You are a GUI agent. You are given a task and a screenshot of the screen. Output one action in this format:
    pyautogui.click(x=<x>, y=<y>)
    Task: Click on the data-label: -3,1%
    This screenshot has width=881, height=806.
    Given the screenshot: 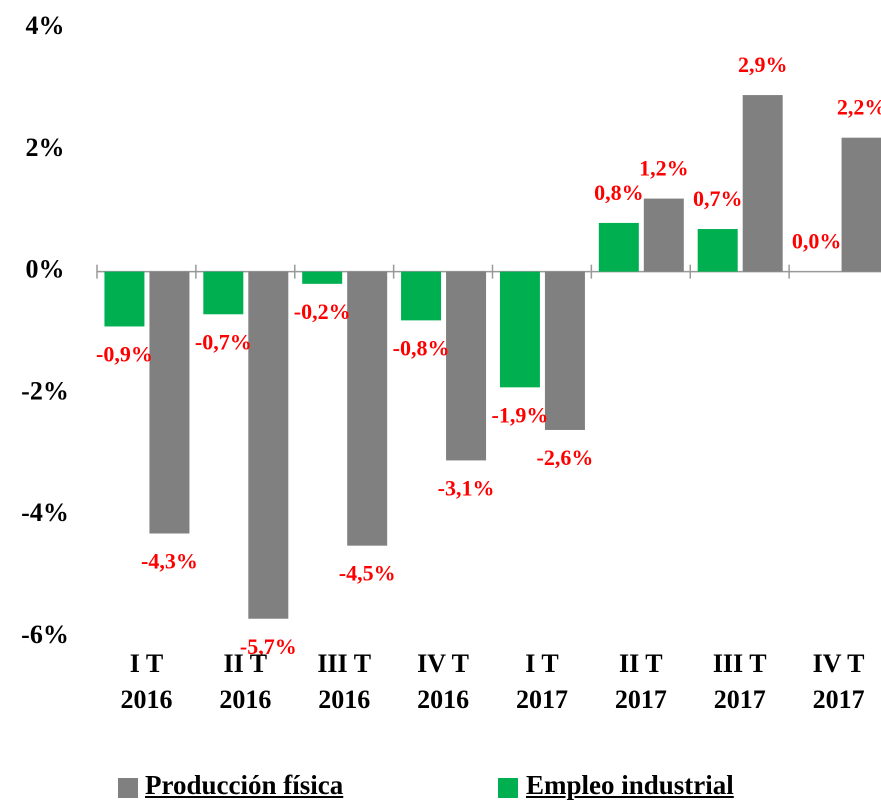 What is the action you would take?
    pyautogui.click(x=466, y=487)
    